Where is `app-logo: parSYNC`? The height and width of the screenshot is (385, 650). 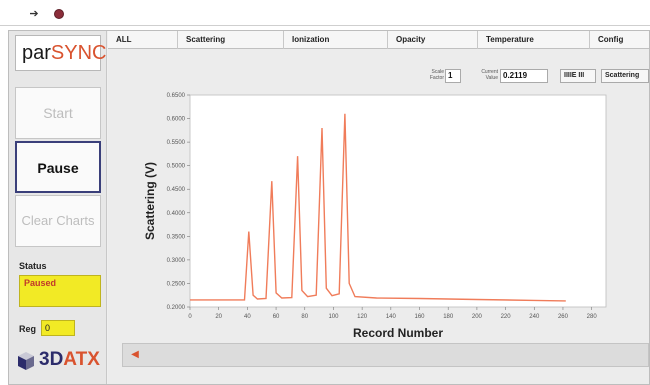
app-logo: parSYNC is located at coordinates (60, 53).